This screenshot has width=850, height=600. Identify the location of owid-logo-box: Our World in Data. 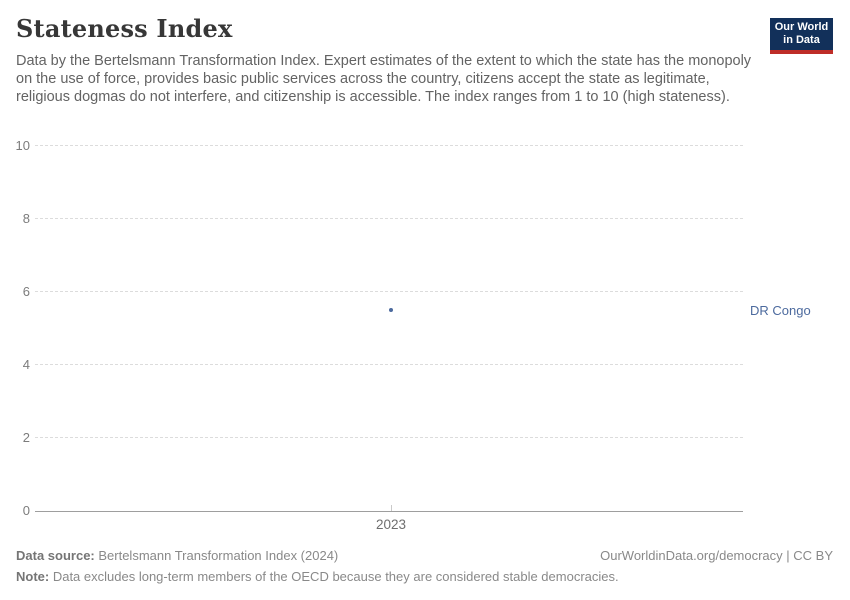
(801, 34).